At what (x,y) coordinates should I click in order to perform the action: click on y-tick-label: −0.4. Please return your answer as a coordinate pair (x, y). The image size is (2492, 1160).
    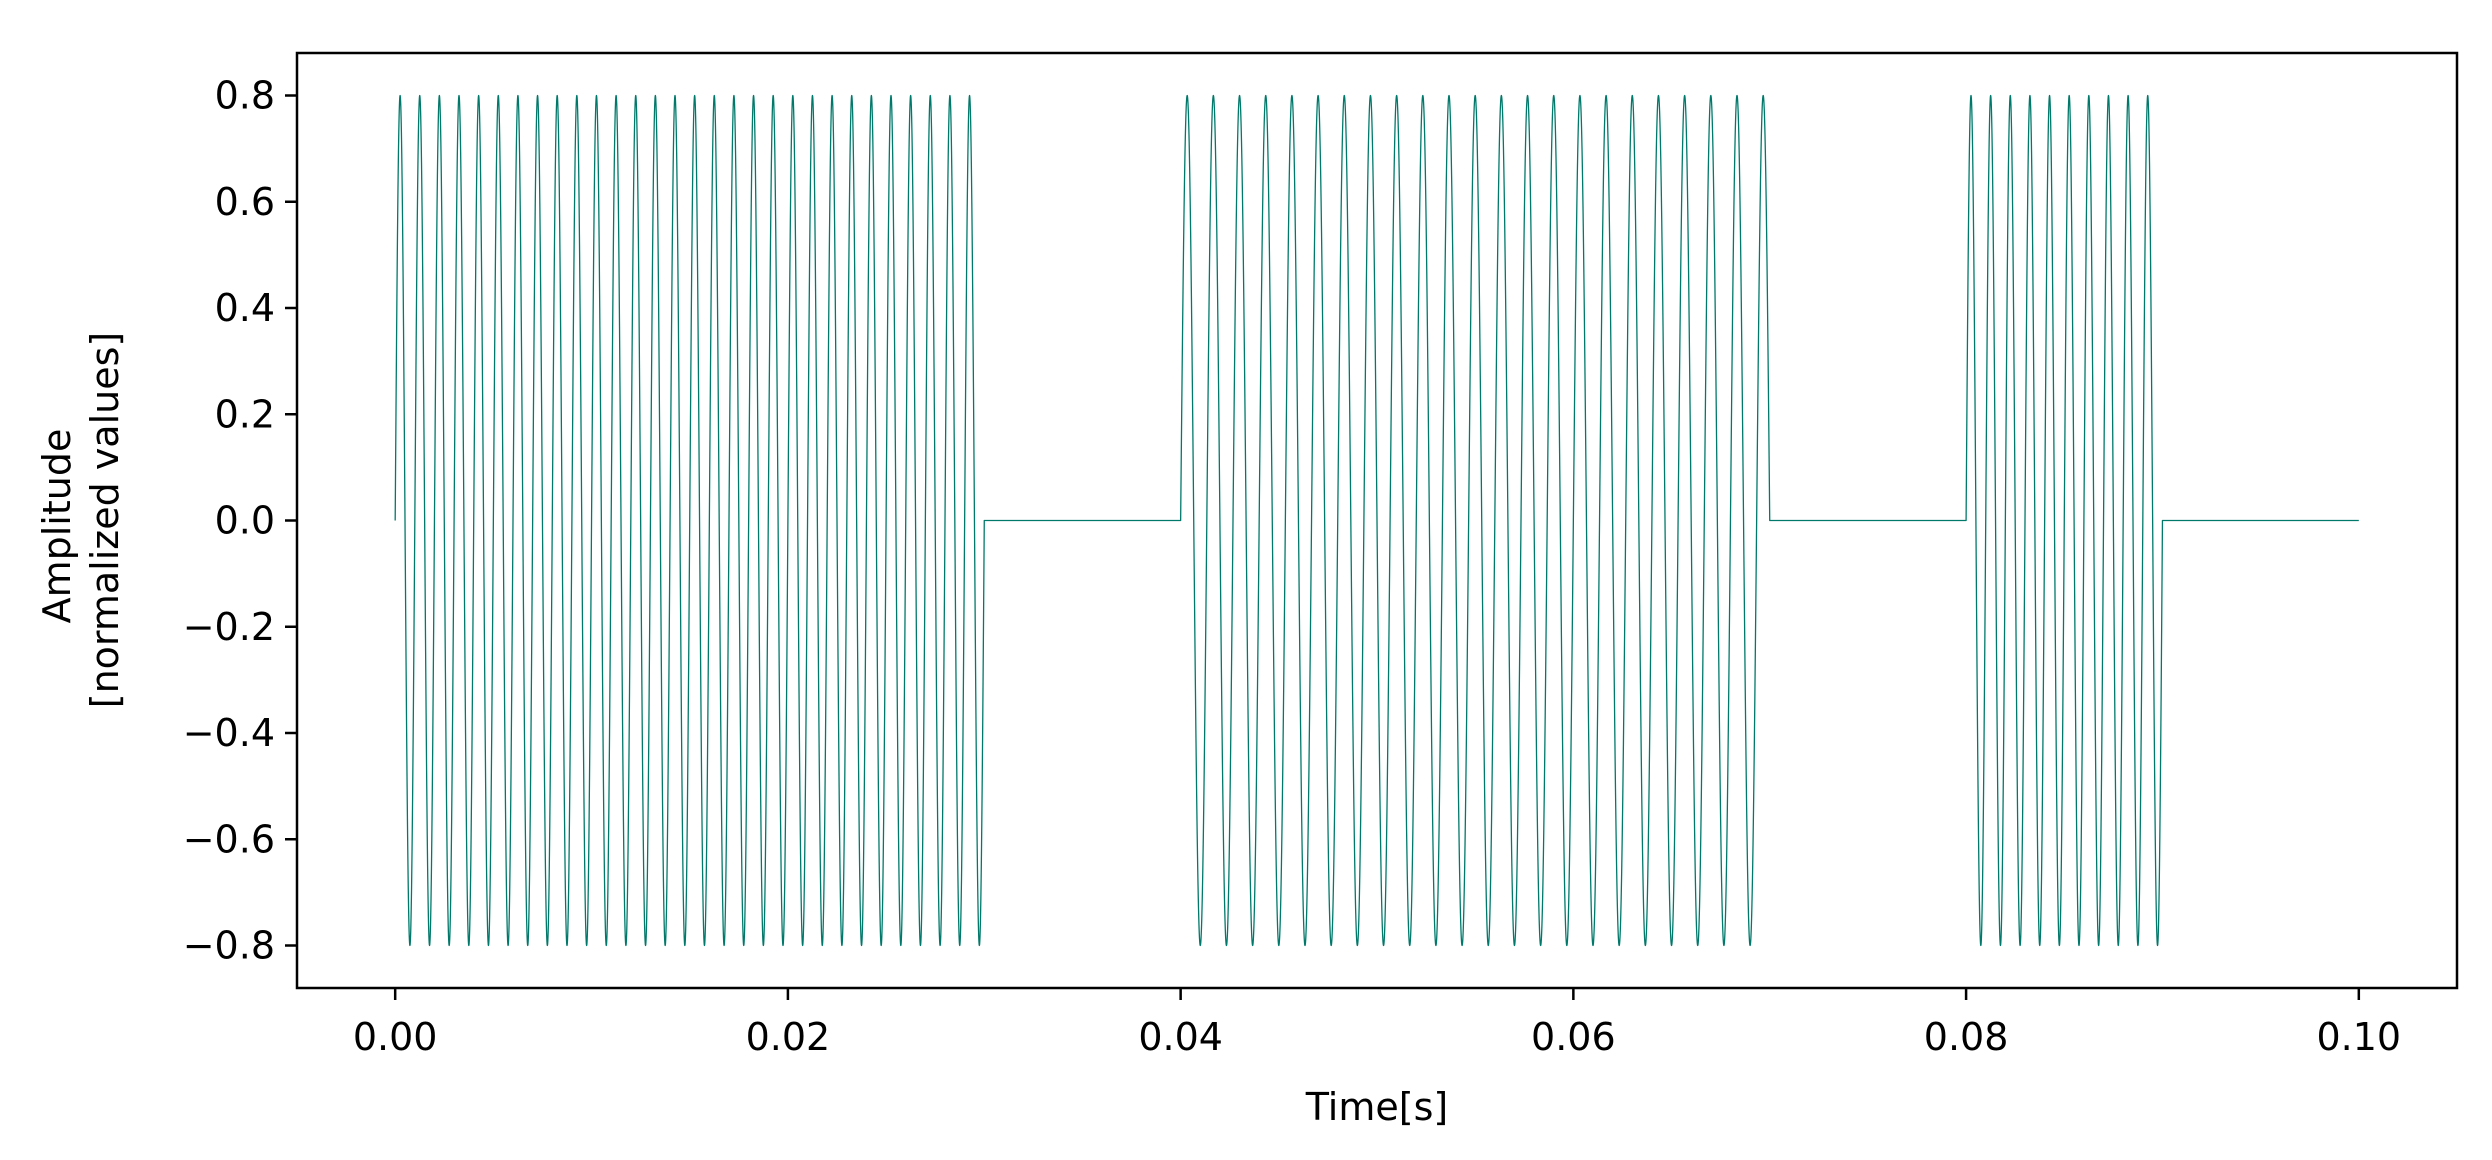
    Looking at the image, I should click on (229, 733).